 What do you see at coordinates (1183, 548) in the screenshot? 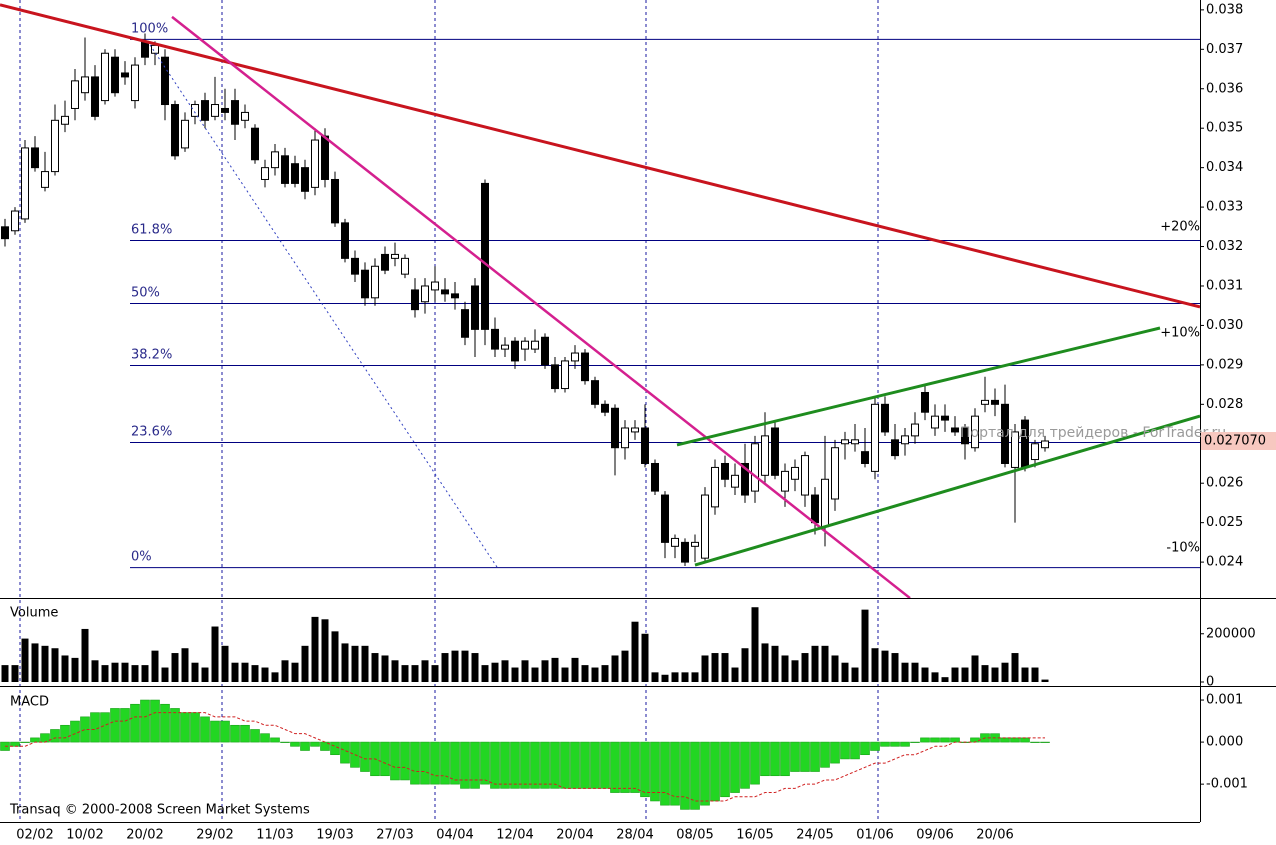
I see `annotation: -10%` at bounding box center [1183, 548].